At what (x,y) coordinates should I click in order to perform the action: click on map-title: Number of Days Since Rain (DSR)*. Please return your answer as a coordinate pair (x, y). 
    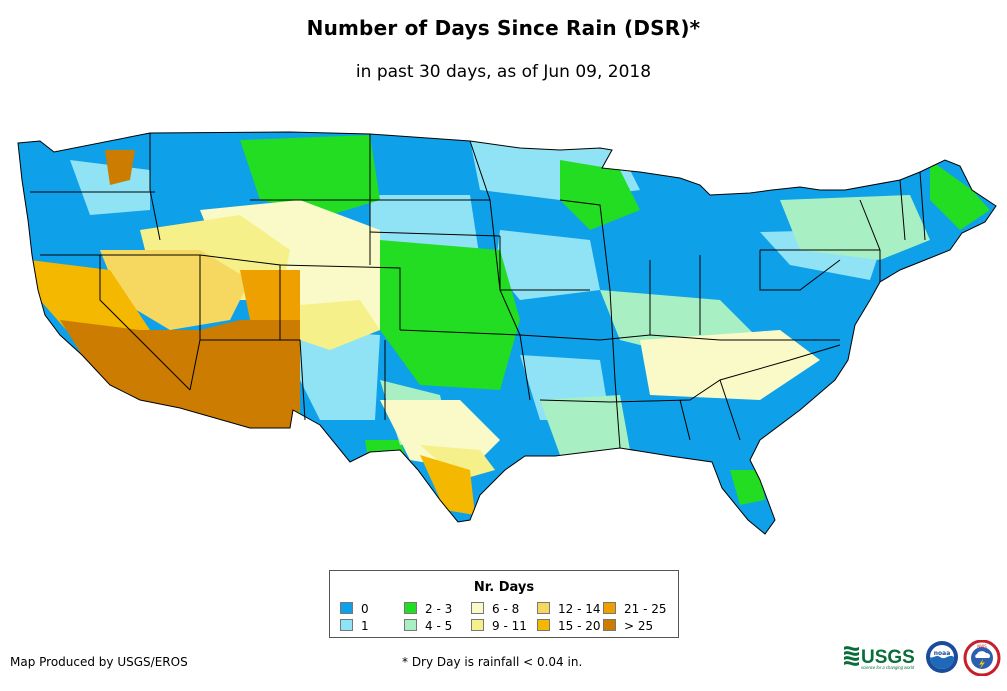
    Looking at the image, I should click on (503, 28).